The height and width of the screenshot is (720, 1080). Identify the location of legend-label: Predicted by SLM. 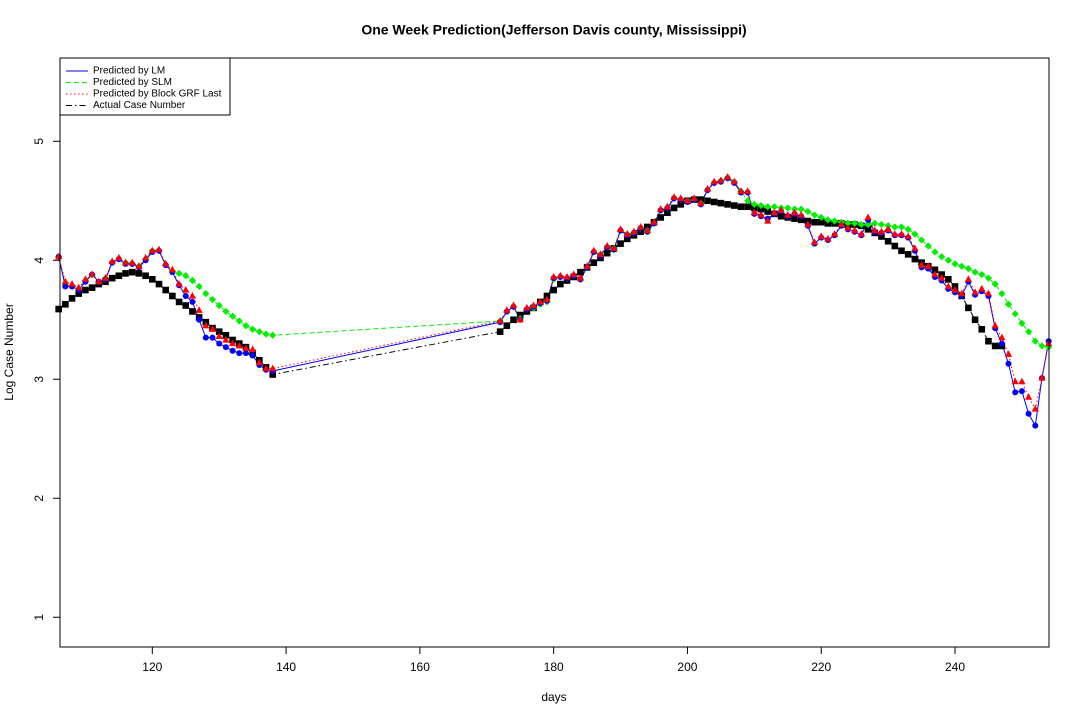
(132, 82).